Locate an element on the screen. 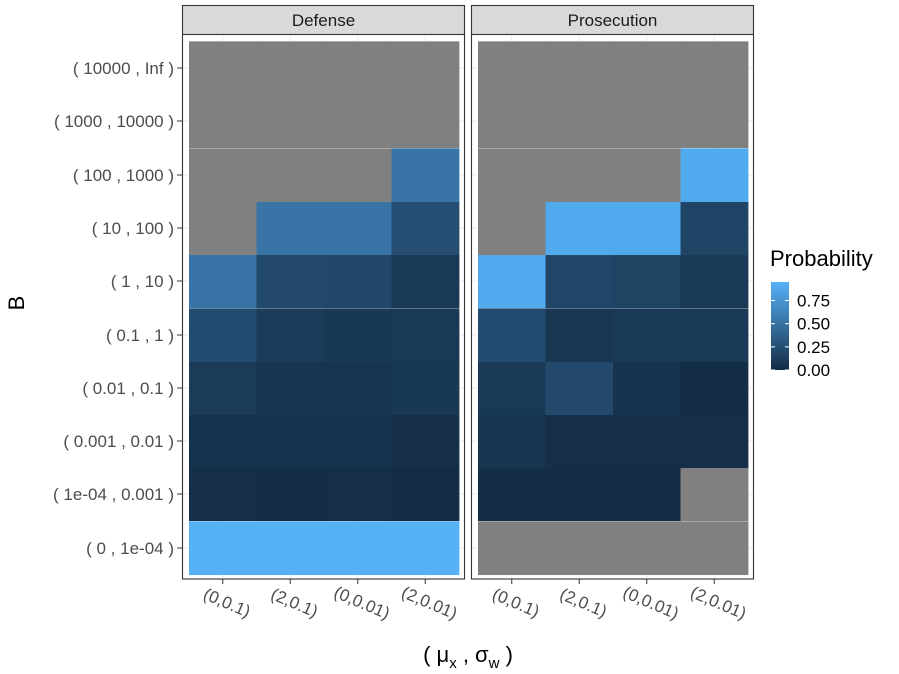 The width and height of the screenshot is (899, 674). facet-strip is located at coordinates (323, 20).